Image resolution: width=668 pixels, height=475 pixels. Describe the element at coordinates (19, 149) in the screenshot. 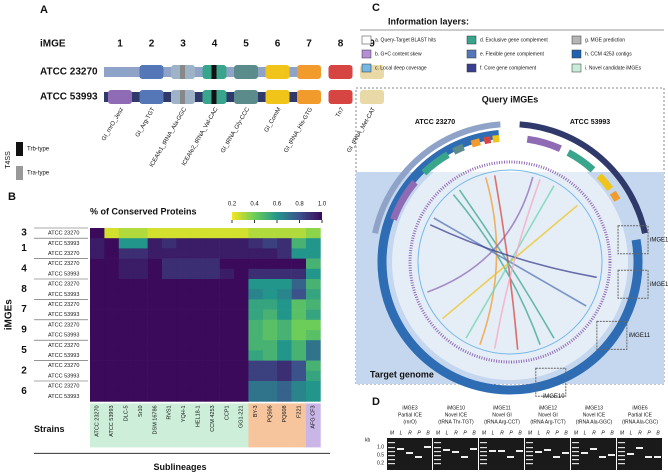

I see `t4ss-swatch` at that location.